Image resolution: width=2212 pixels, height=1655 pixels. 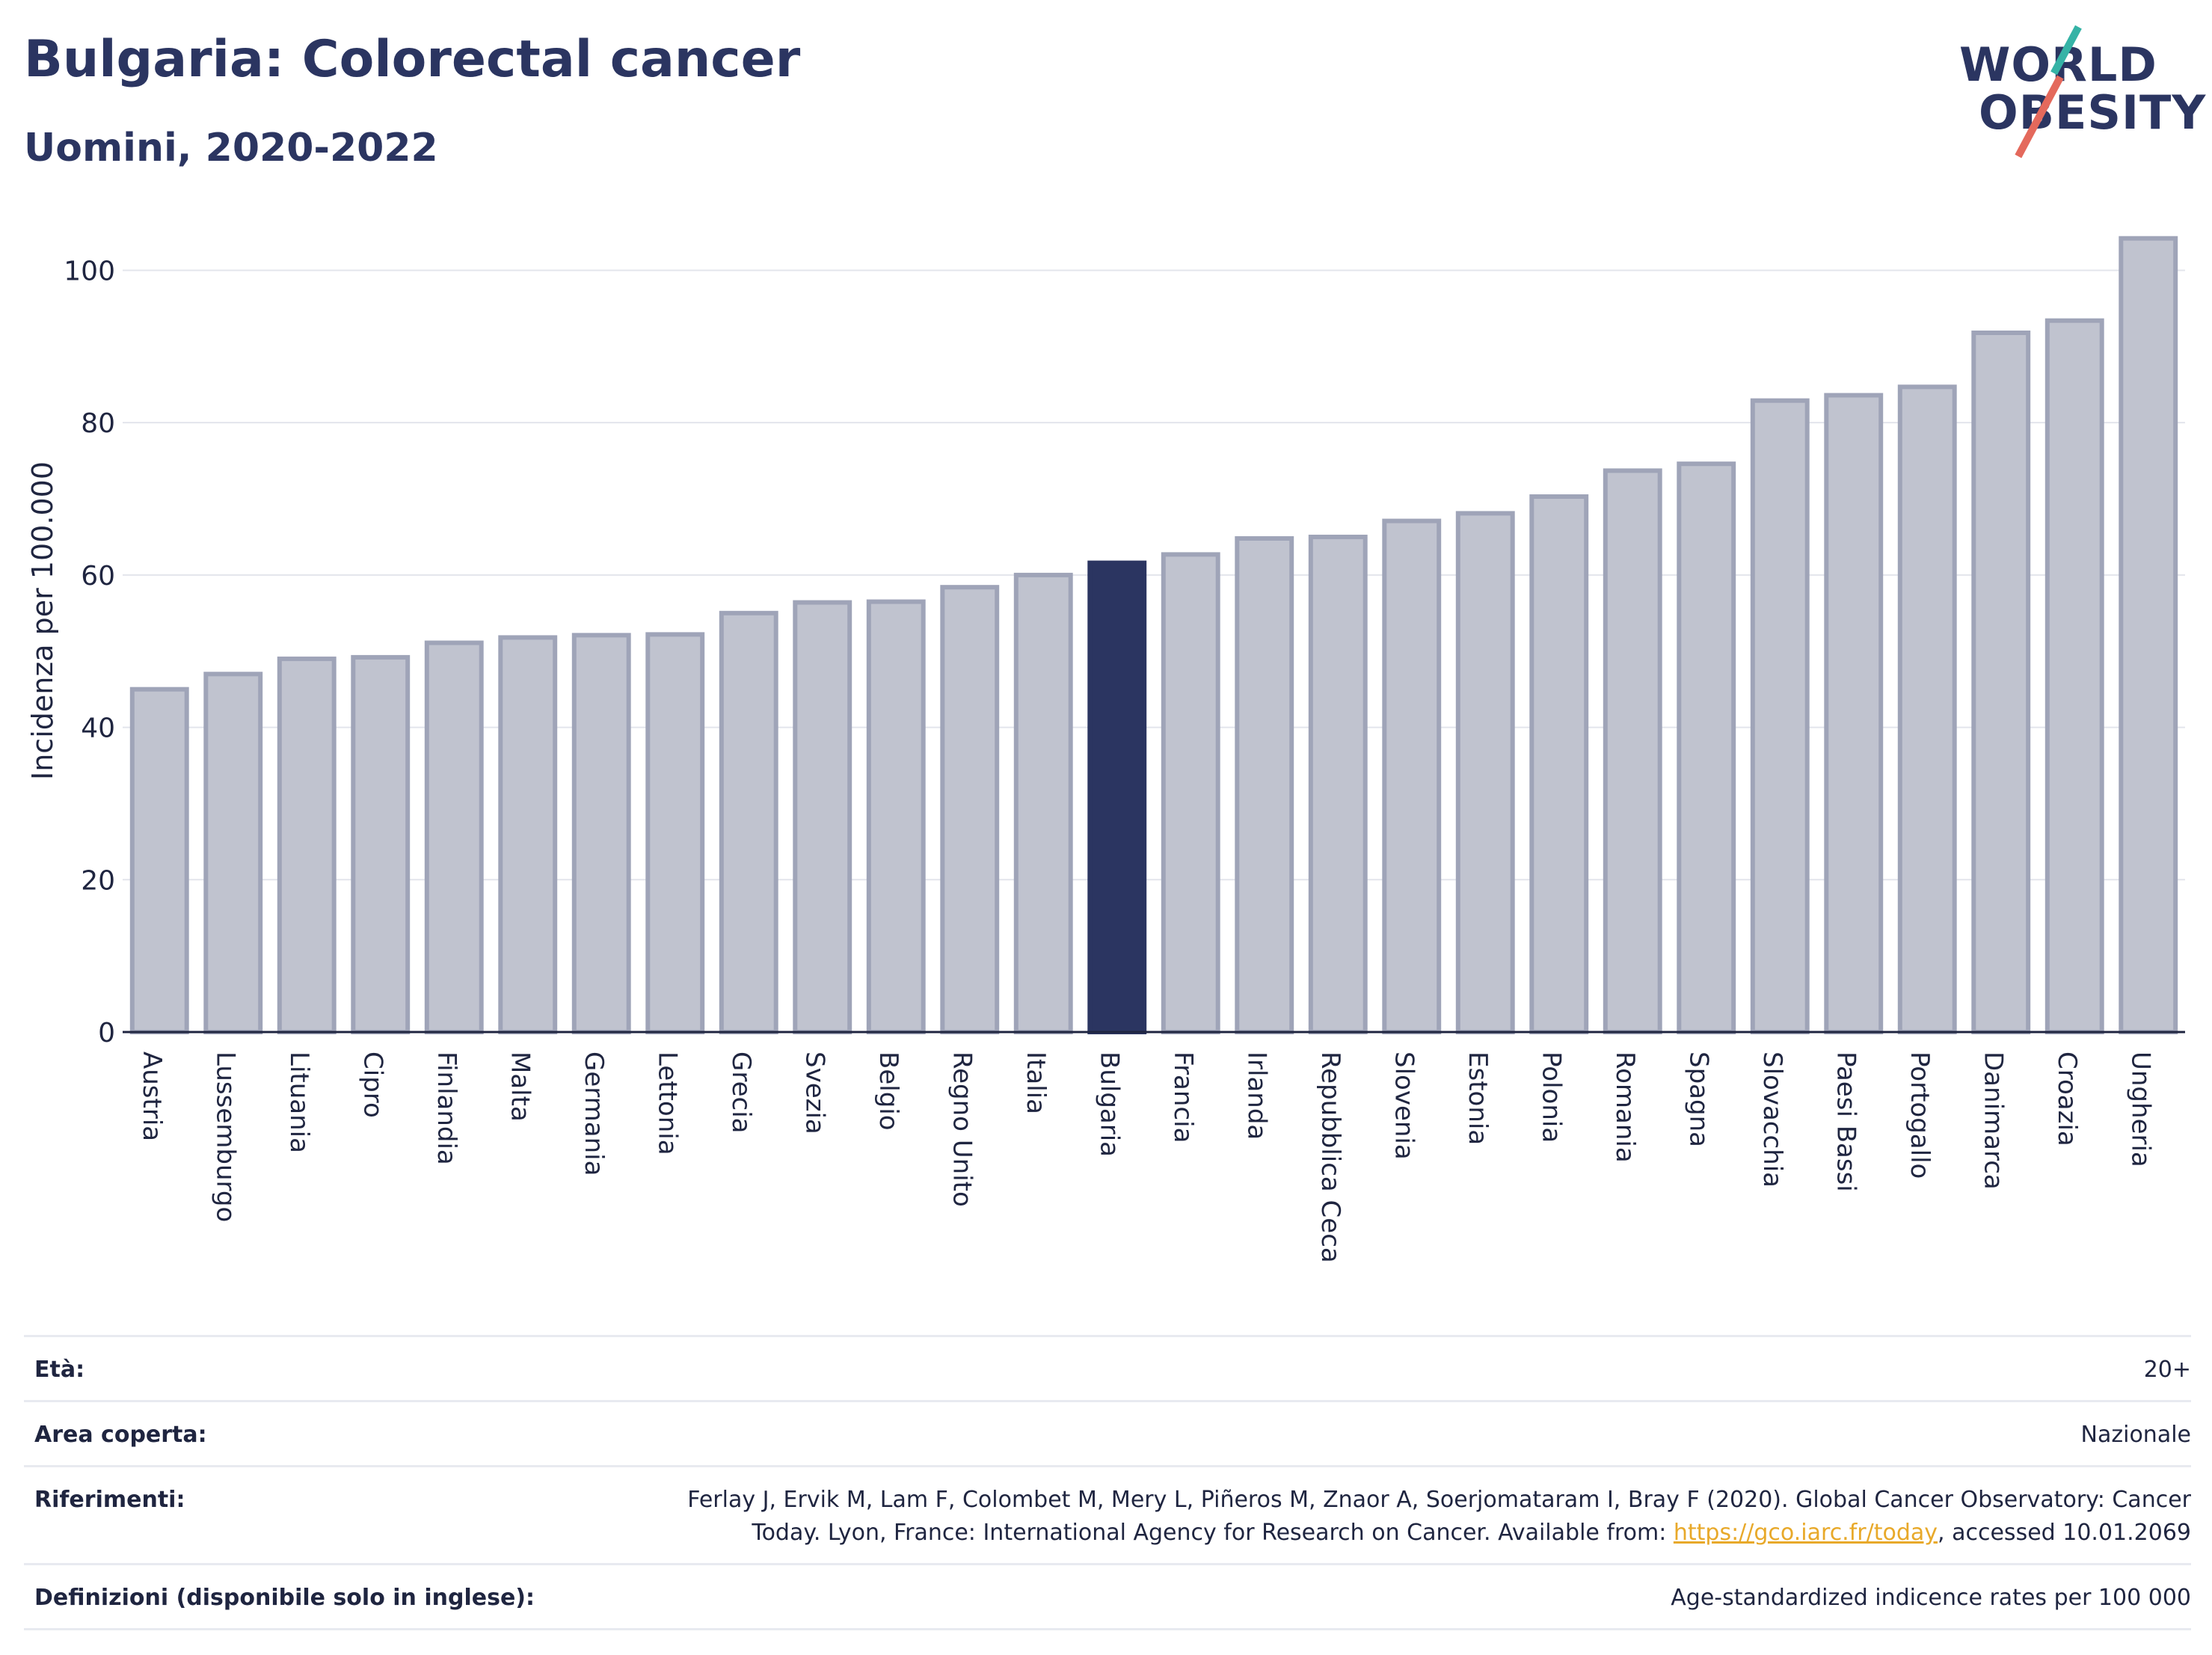 I want to click on x-tick-label: Lituania, so click(x=299, y=1102).